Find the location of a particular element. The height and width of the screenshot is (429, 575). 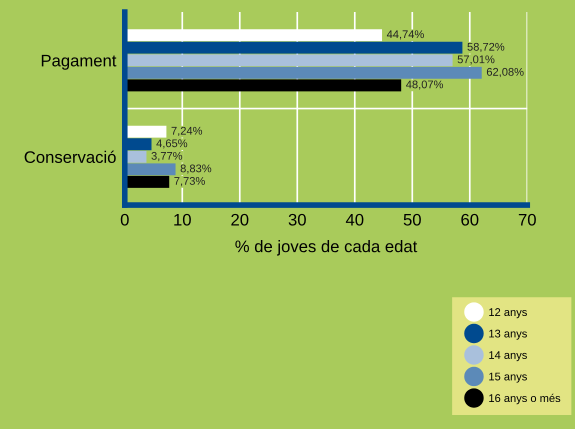

legend-label: 14 anys is located at coordinates (508, 356).